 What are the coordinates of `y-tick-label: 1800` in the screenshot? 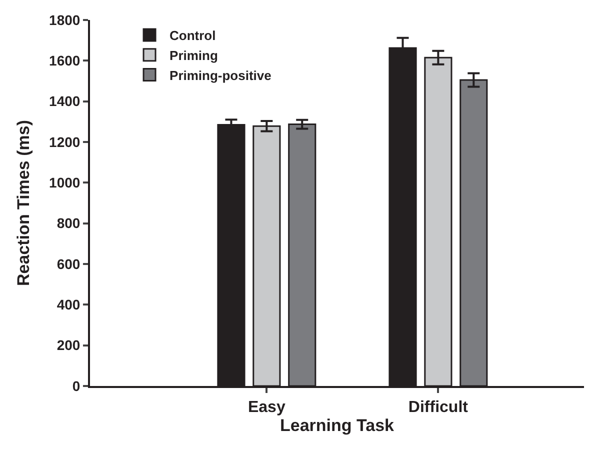 It's located at (64, 20).